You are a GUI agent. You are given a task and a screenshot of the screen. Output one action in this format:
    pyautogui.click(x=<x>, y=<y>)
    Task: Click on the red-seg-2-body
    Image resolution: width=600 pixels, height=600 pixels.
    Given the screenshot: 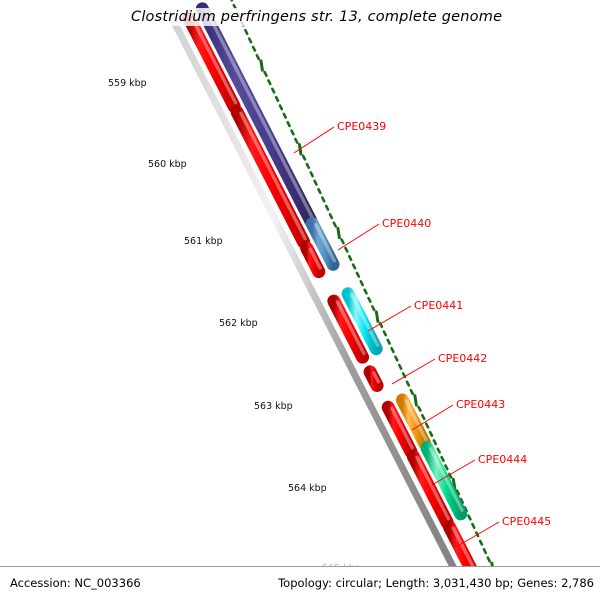 What is the action you would take?
    pyautogui.click(x=270, y=177)
    